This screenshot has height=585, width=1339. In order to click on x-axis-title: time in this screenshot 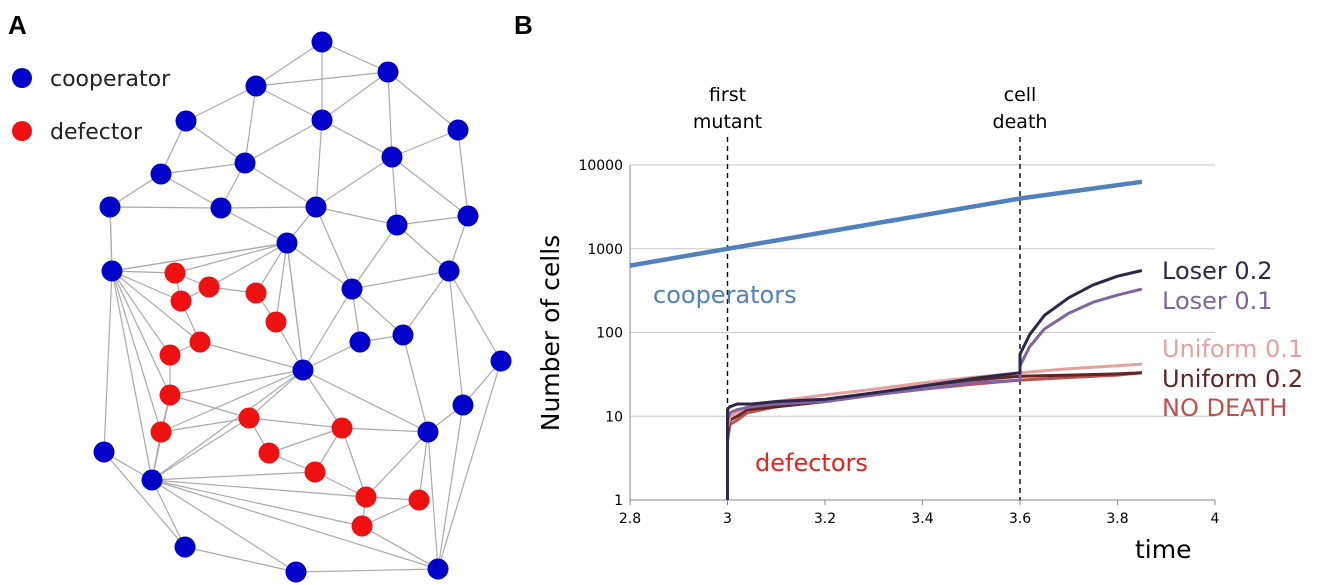, I will do `click(1163, 549)`.